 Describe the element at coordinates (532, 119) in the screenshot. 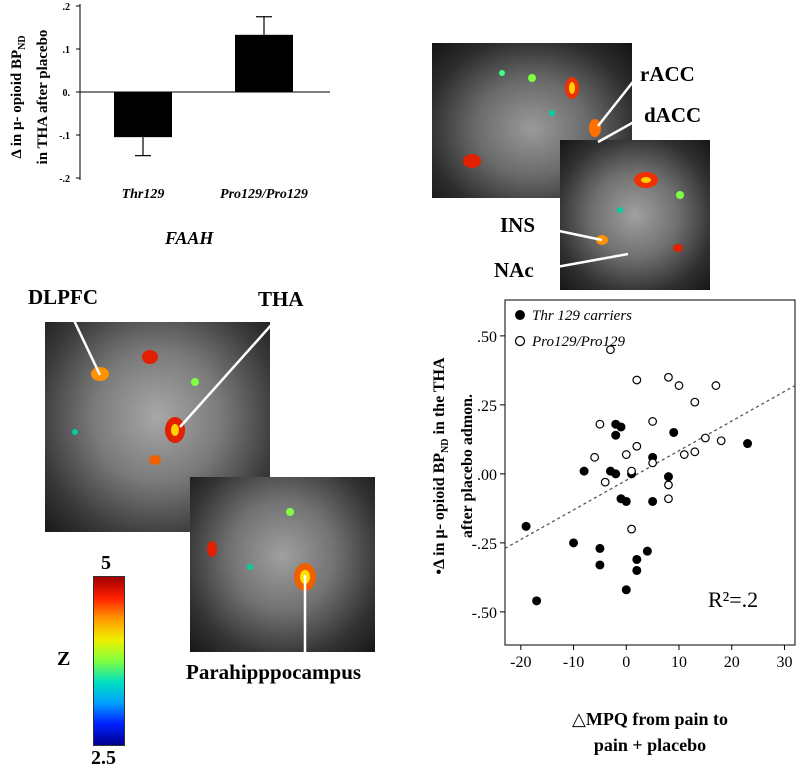

I see `sagittal-activation-overlay` at that location.